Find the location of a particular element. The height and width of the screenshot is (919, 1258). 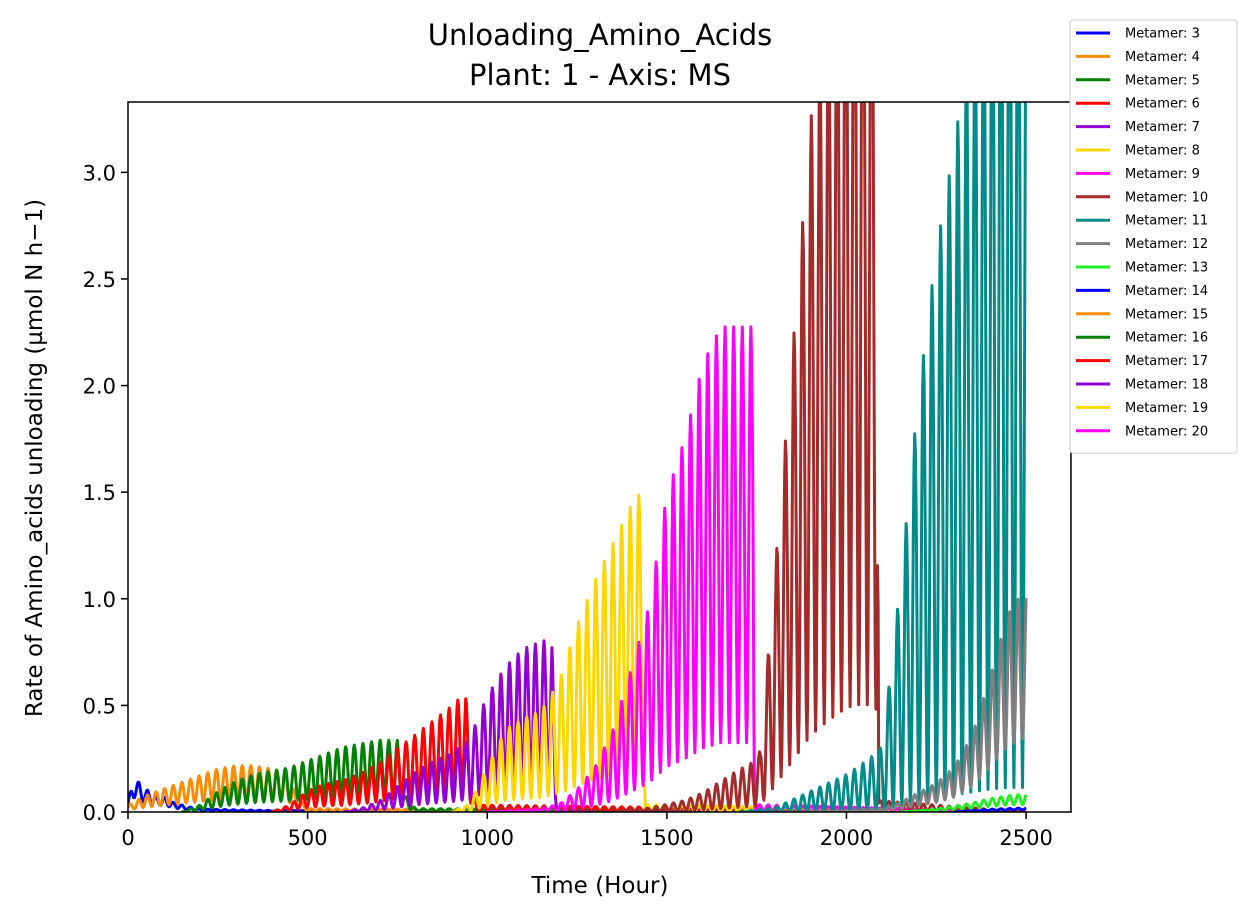

y-tick-label: 1.0 is located at coordinates (99, 600).